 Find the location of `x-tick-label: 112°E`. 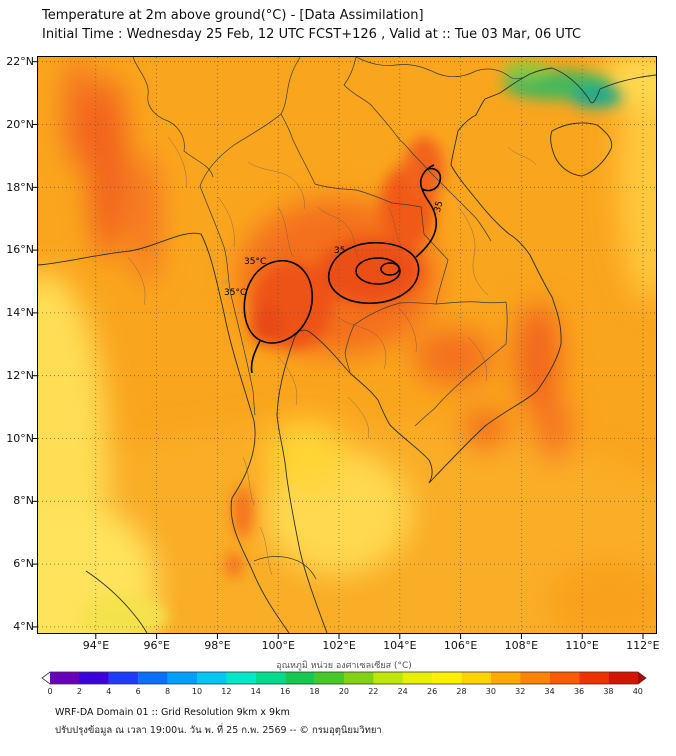

x-tick-label: 112°E is located at coordinates (643, 645).